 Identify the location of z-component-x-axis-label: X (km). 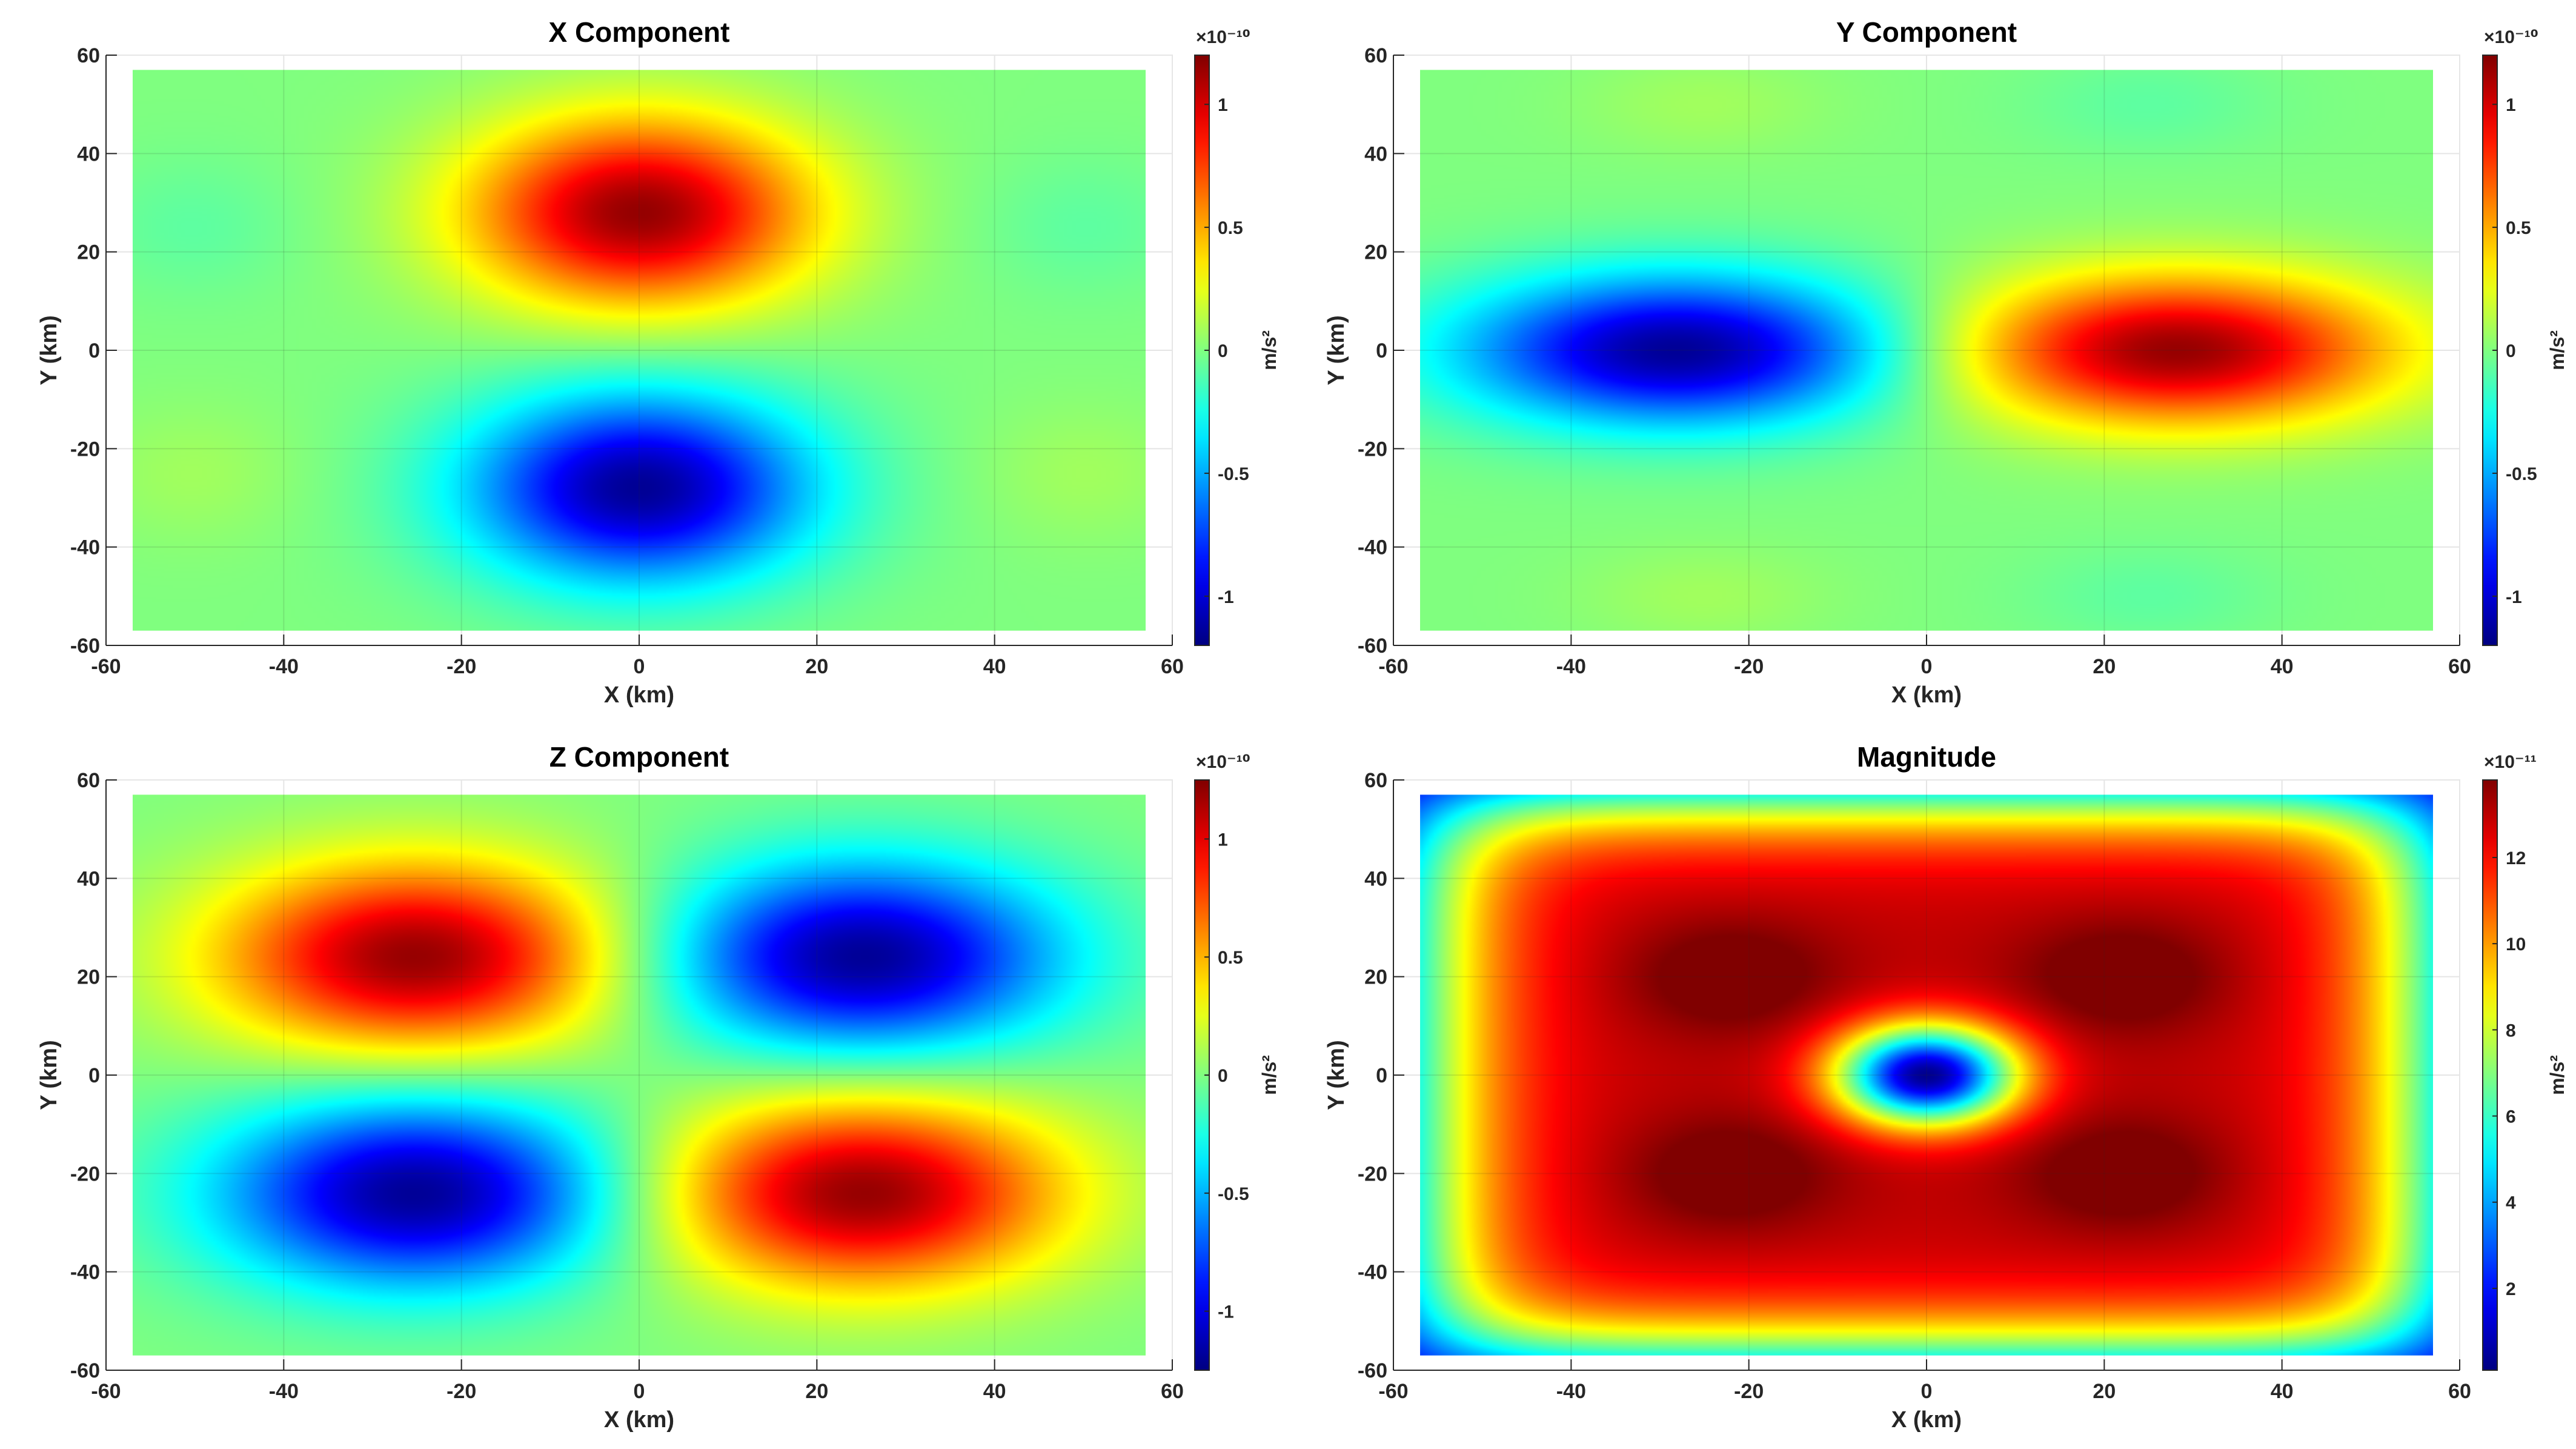
(639, 1420).